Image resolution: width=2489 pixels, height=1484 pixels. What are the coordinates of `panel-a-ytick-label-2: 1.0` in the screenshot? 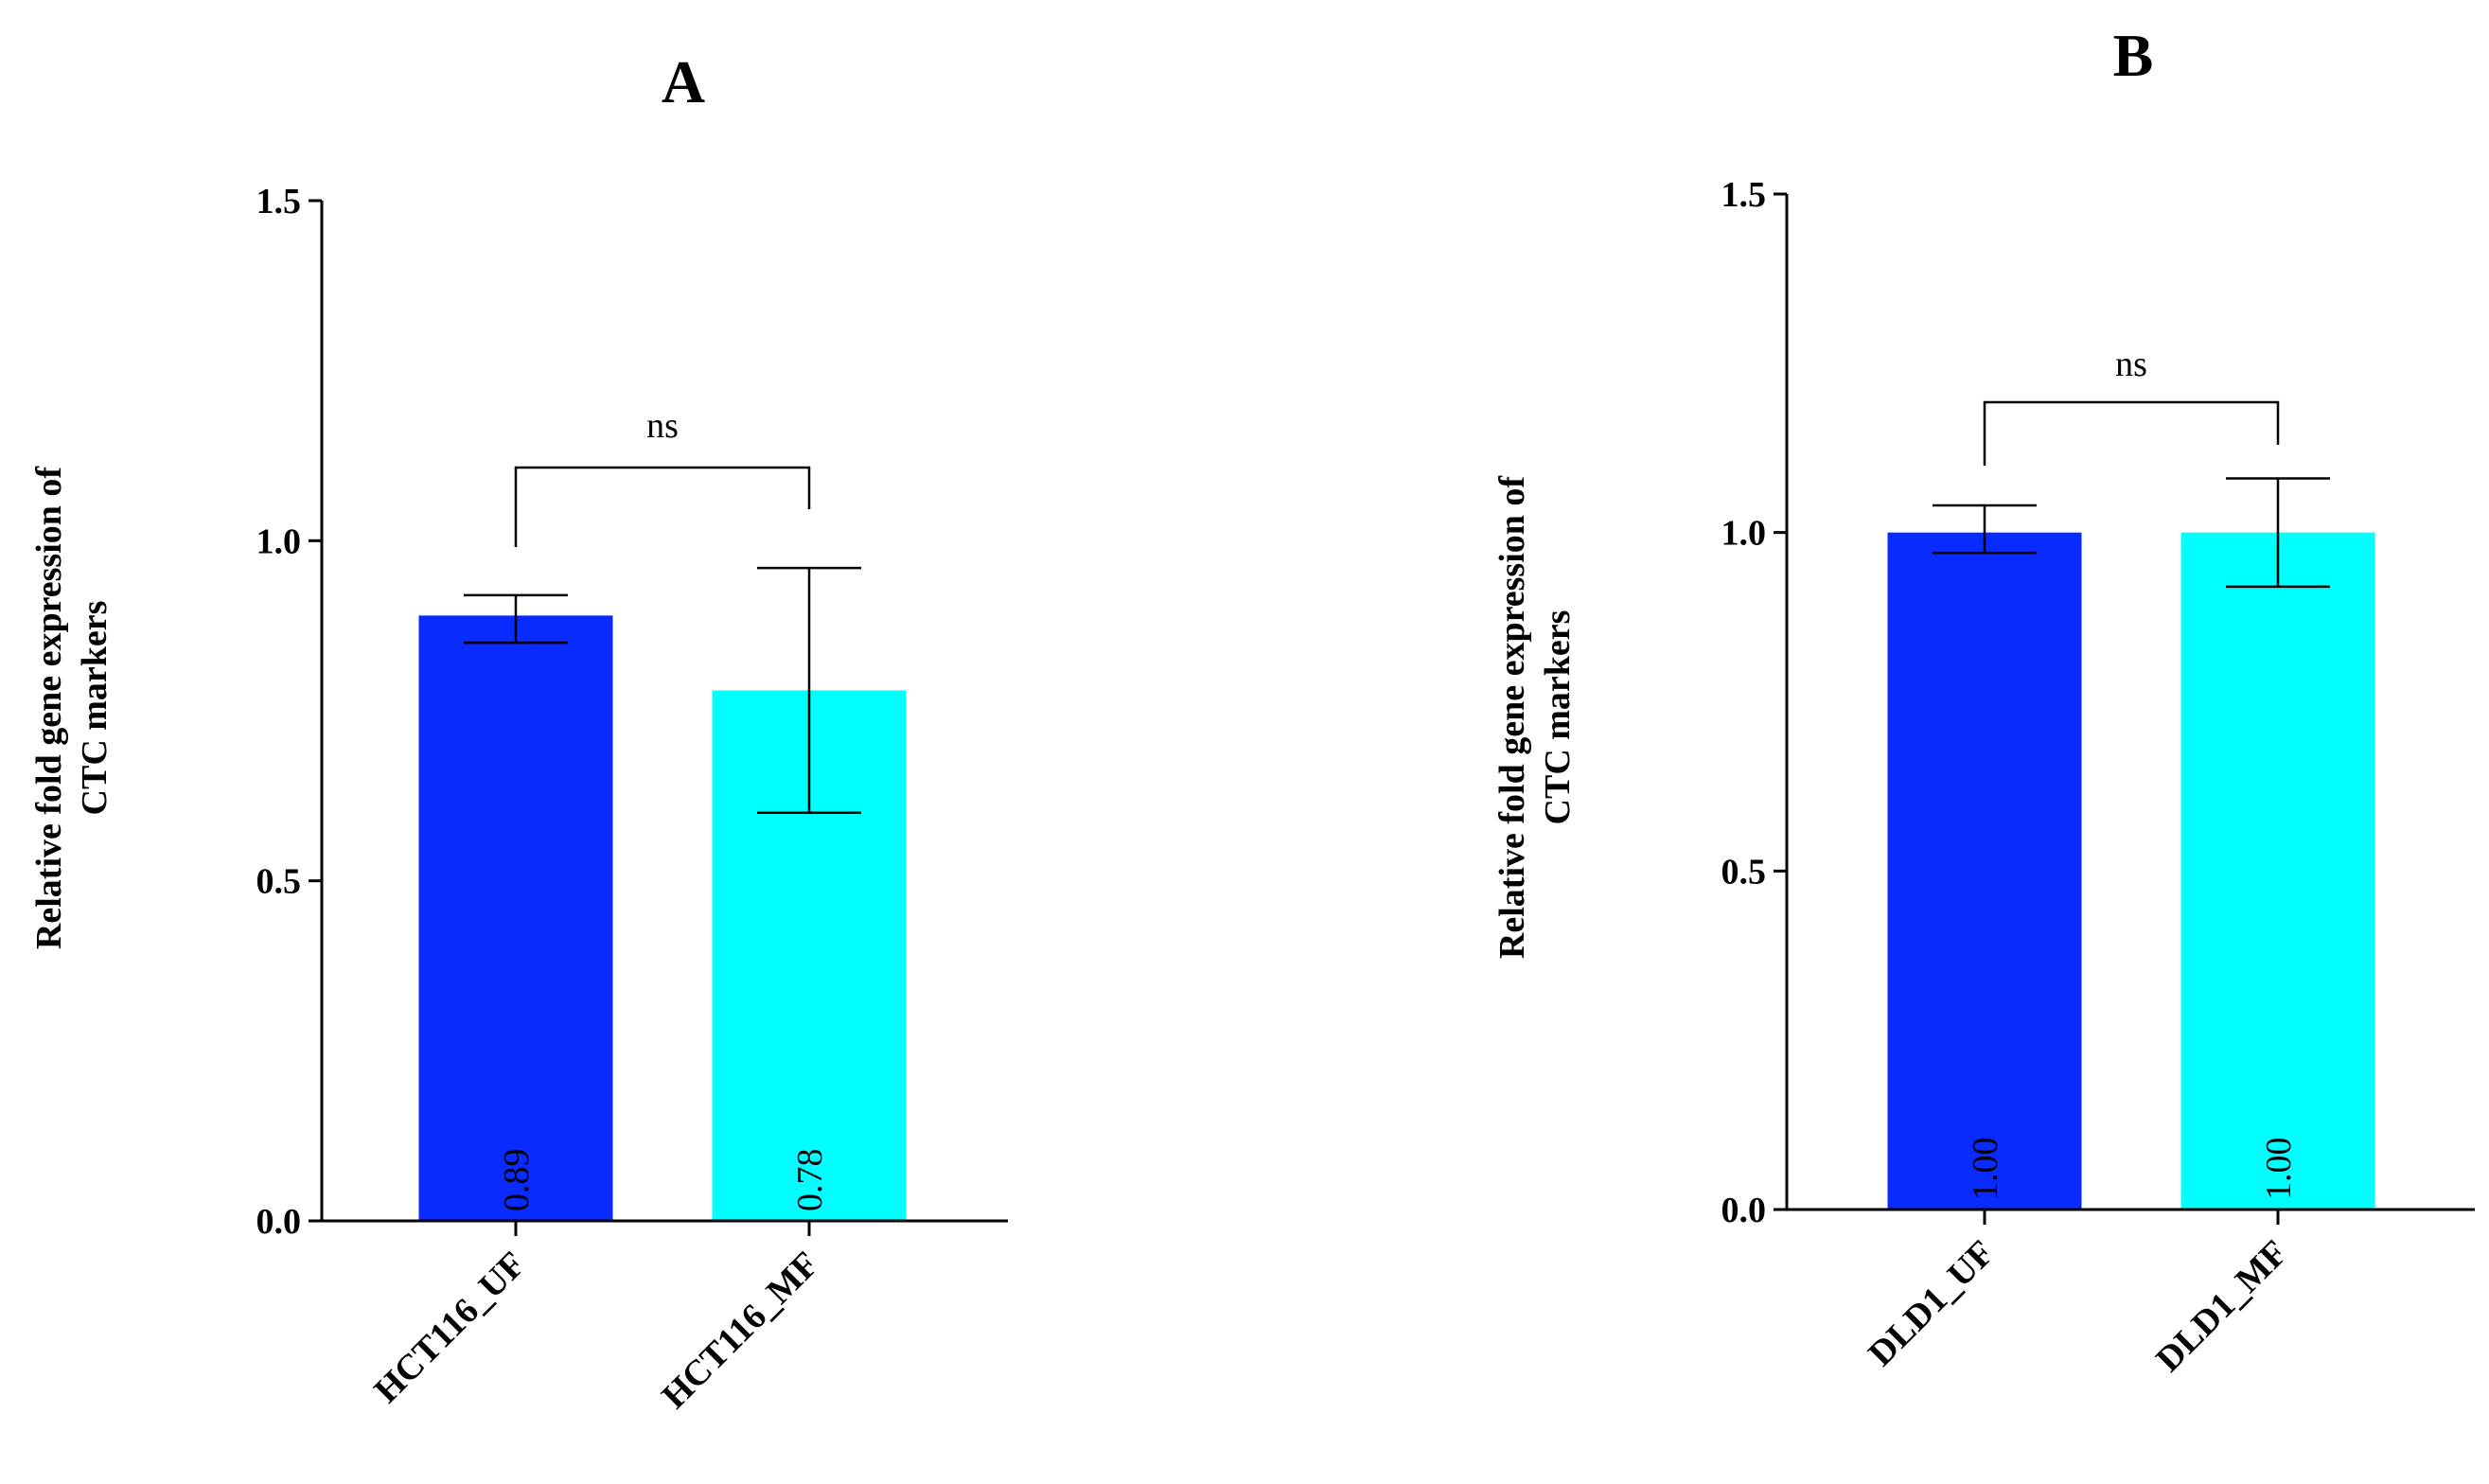 It's located at (279, 541).